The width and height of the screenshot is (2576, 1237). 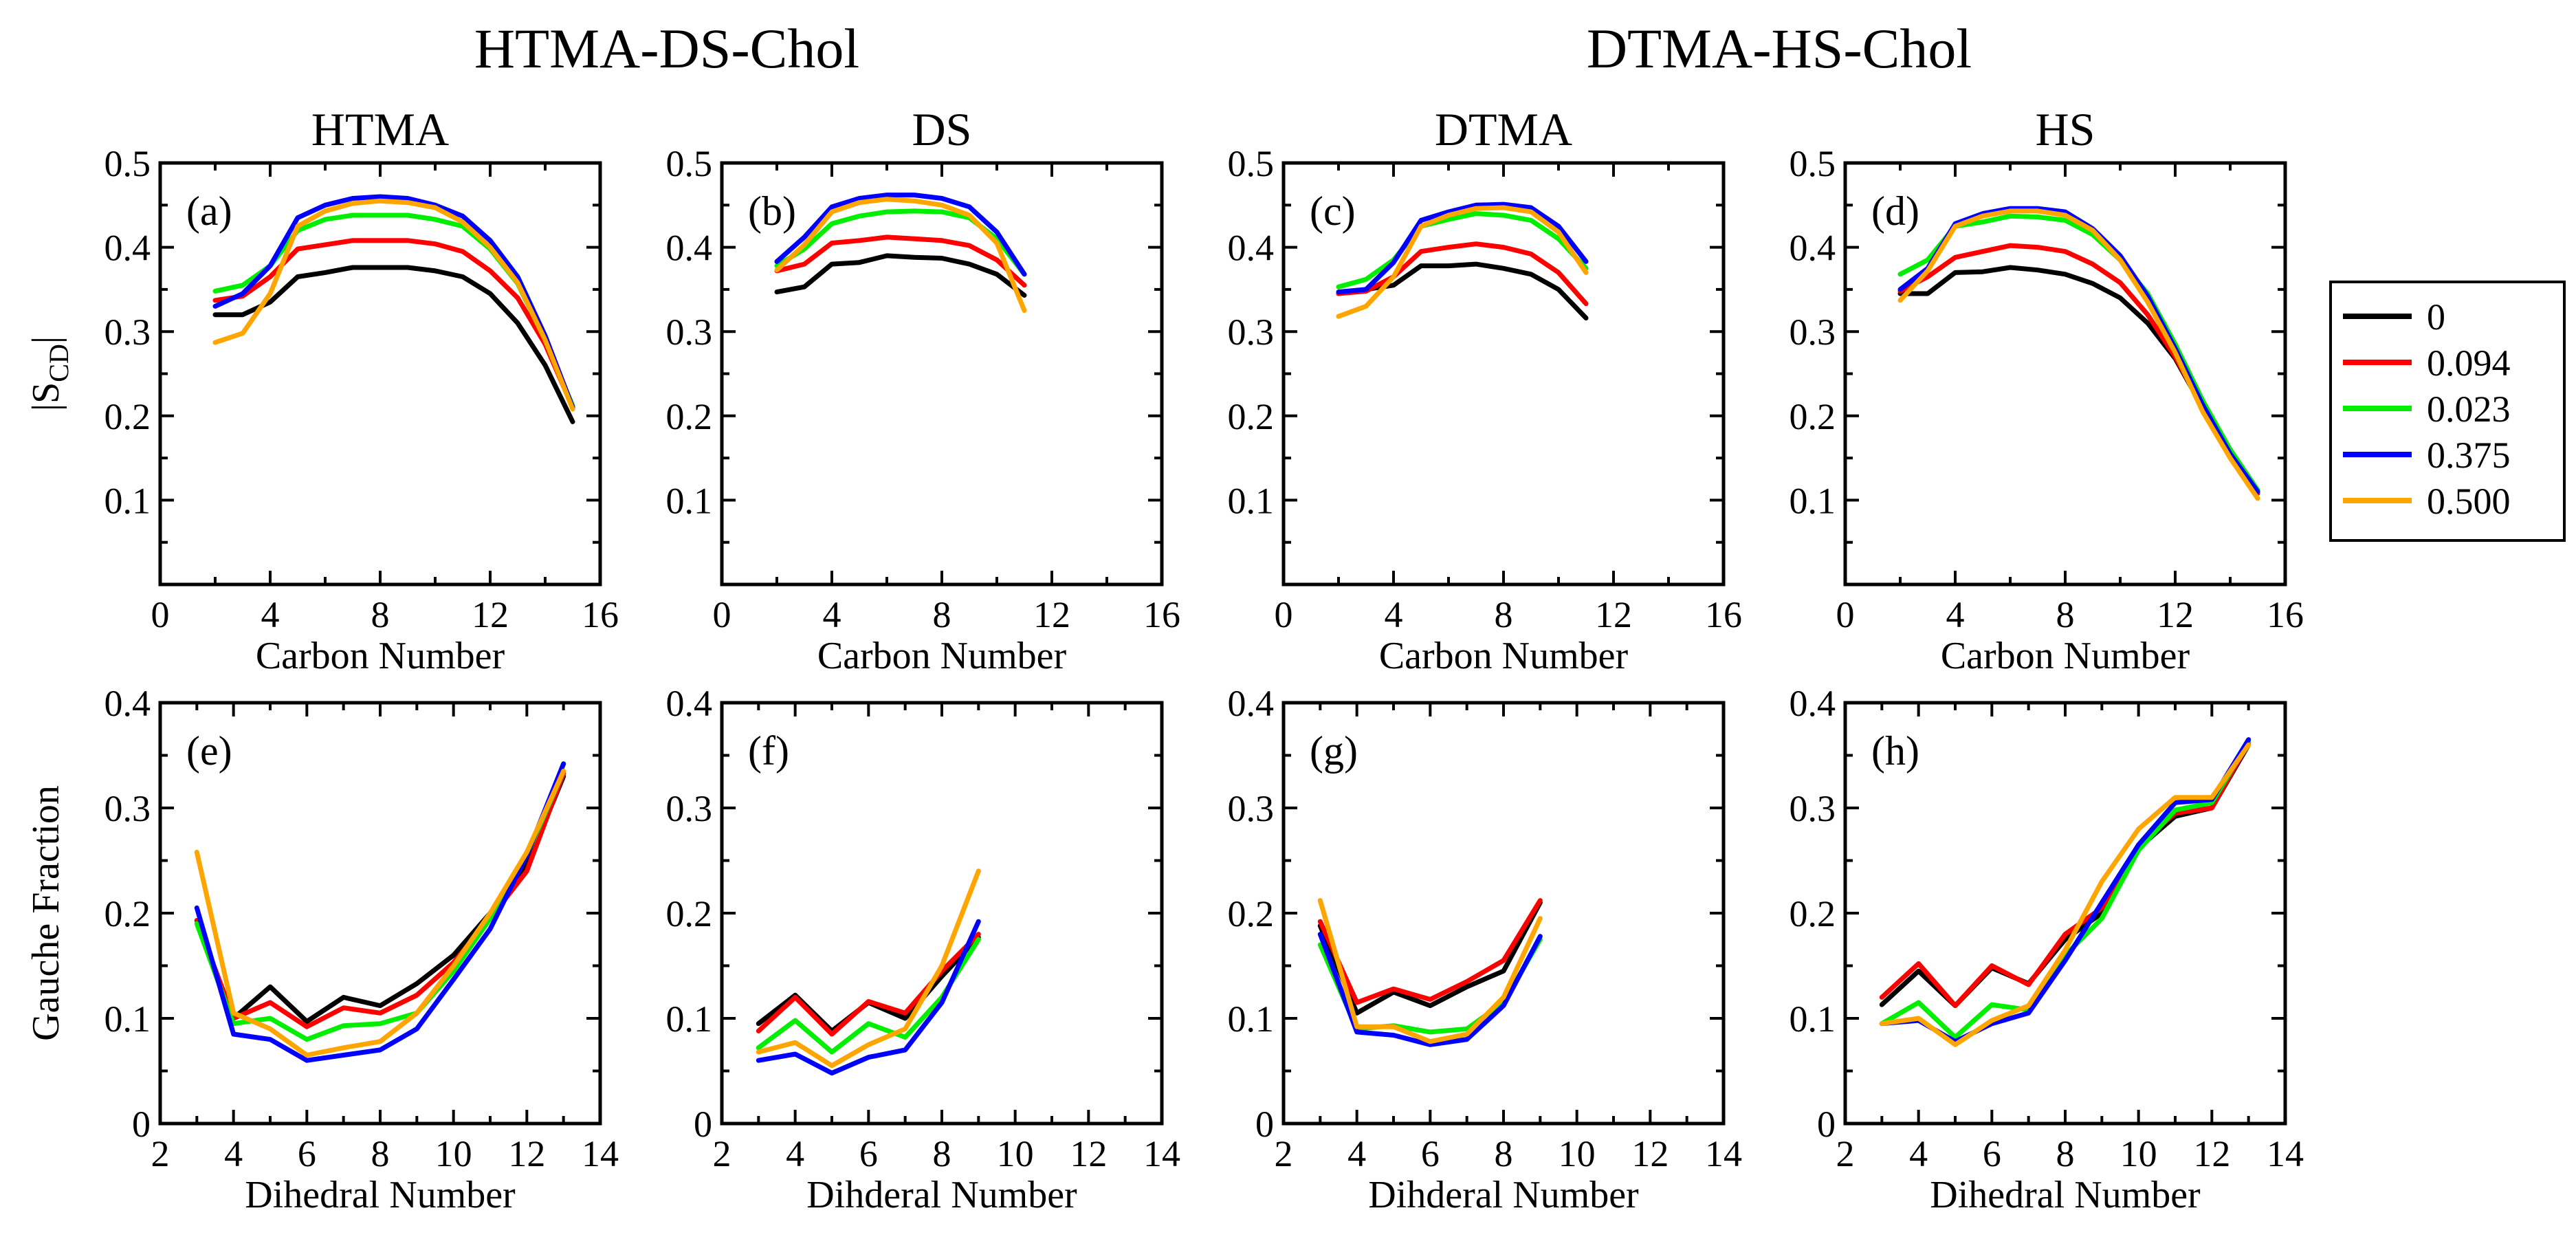 I want to click on legend-label-0.375: 0.375, so click(x=2469, y=455).